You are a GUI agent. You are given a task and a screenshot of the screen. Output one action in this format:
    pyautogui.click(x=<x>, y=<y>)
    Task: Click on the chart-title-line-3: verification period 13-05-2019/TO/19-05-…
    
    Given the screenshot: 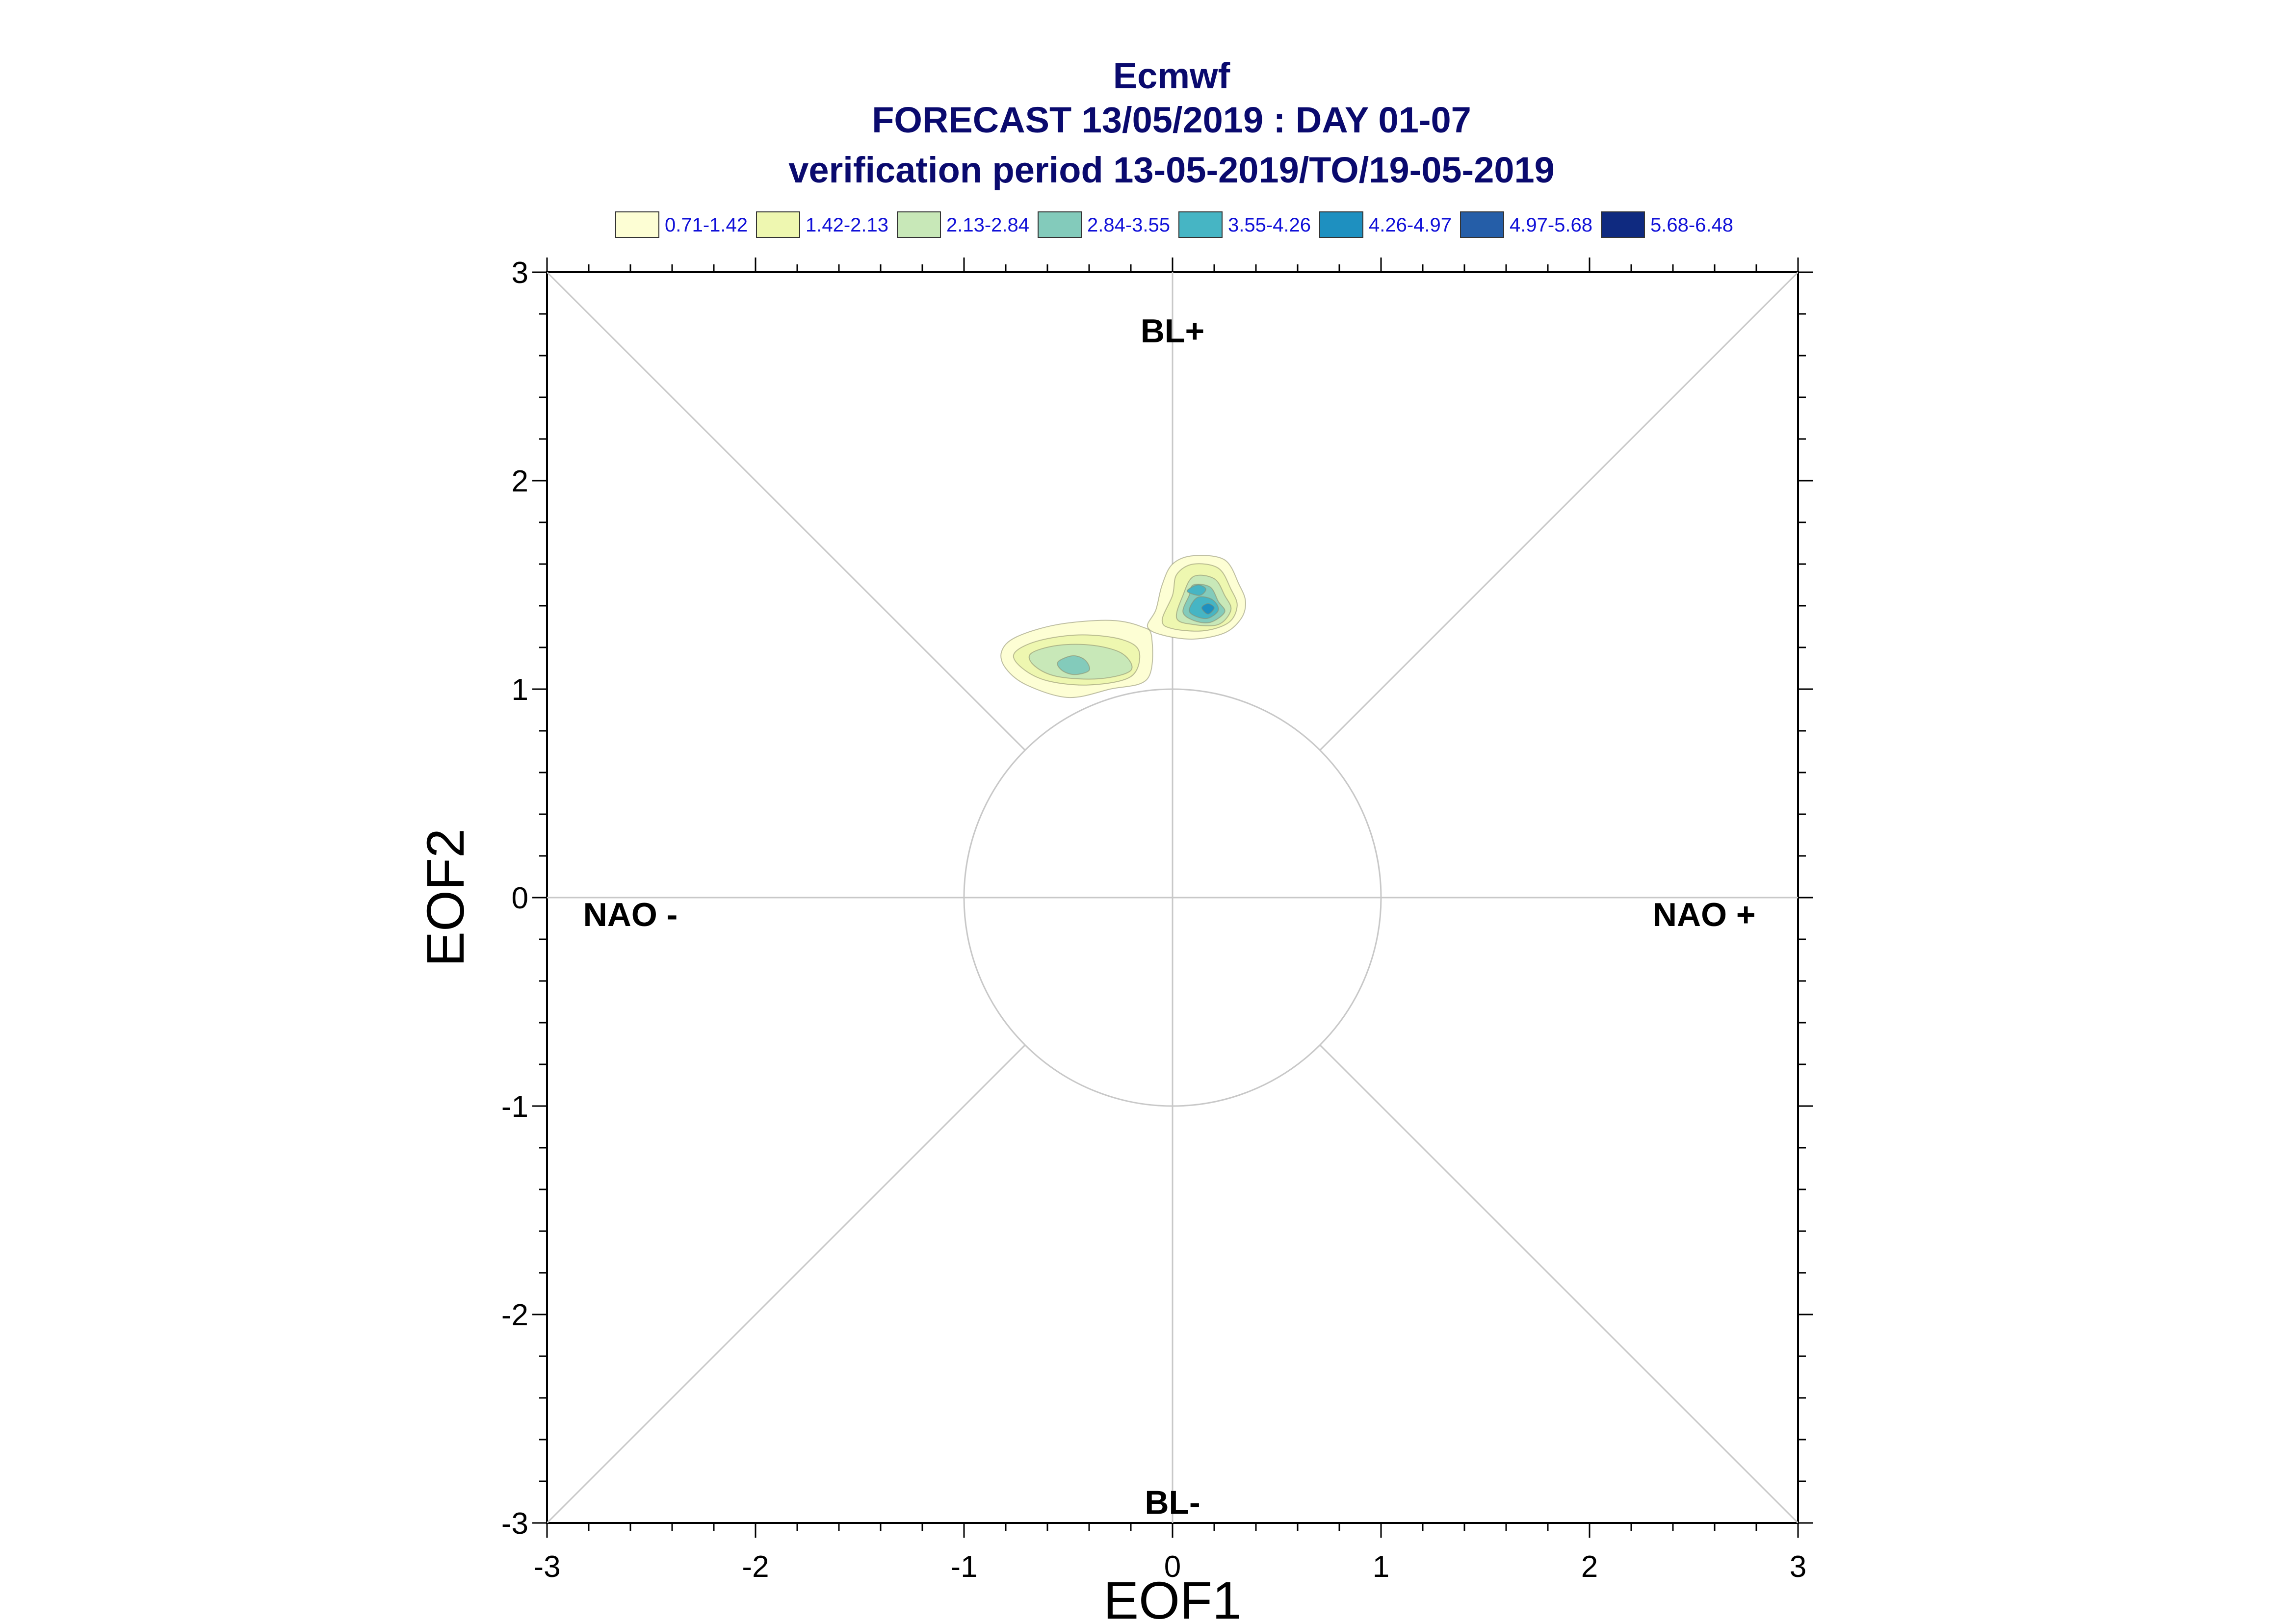 What is the action you would take?
    pyautogui.click(x=1171, y=170)
    